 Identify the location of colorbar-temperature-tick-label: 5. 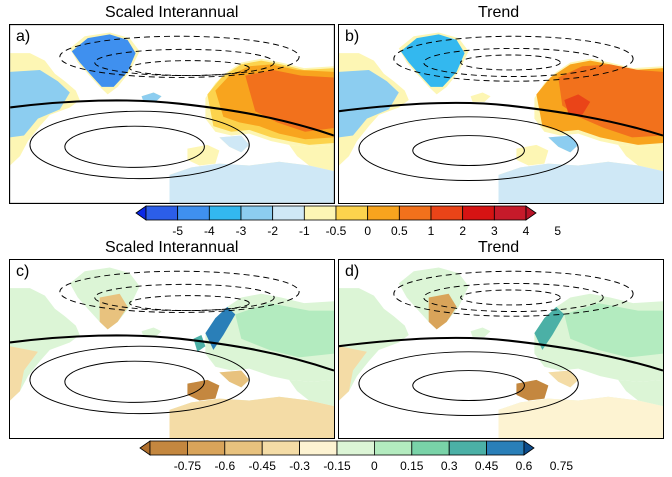
(557, 231).